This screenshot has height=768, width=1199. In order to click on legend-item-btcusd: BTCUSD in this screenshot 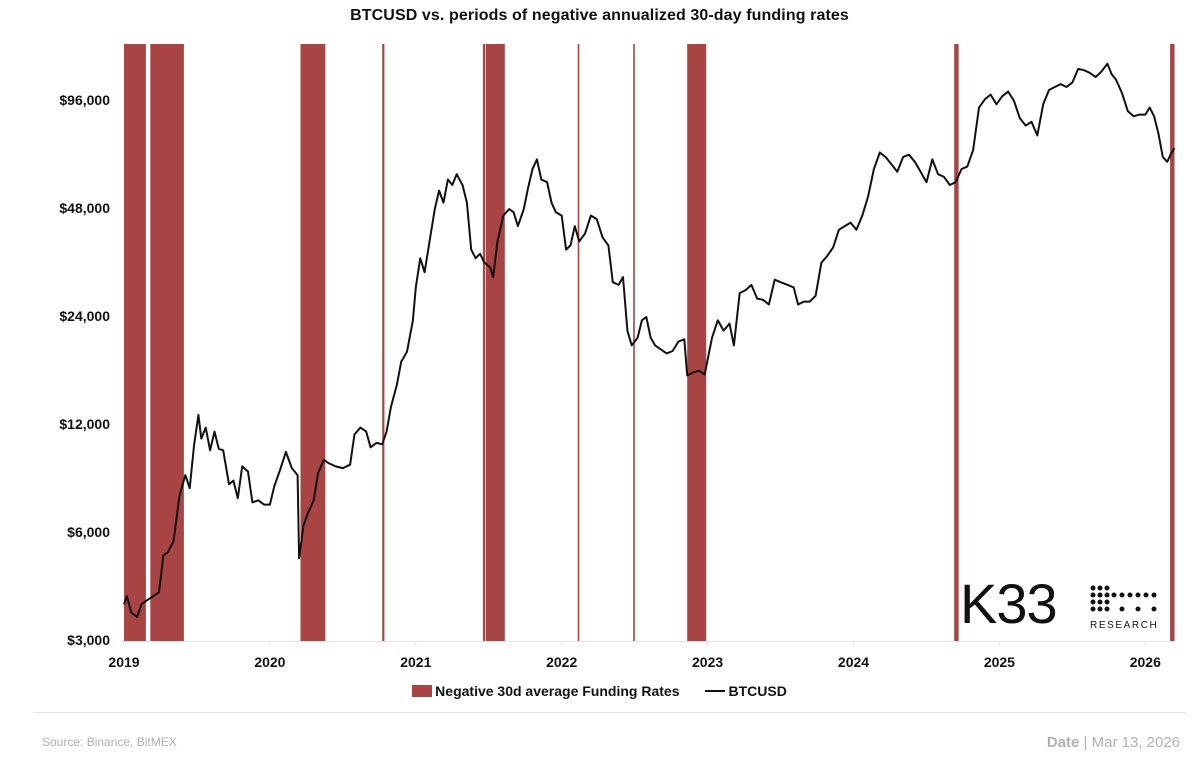, I will do `click(746, 691)`.